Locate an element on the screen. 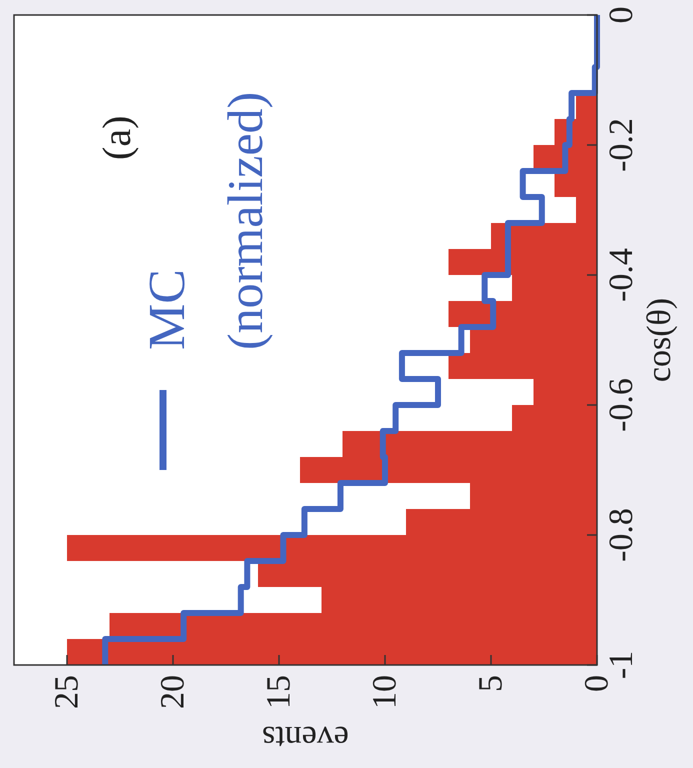  y-tick-label: 0 is located at coordinates (621, 15).